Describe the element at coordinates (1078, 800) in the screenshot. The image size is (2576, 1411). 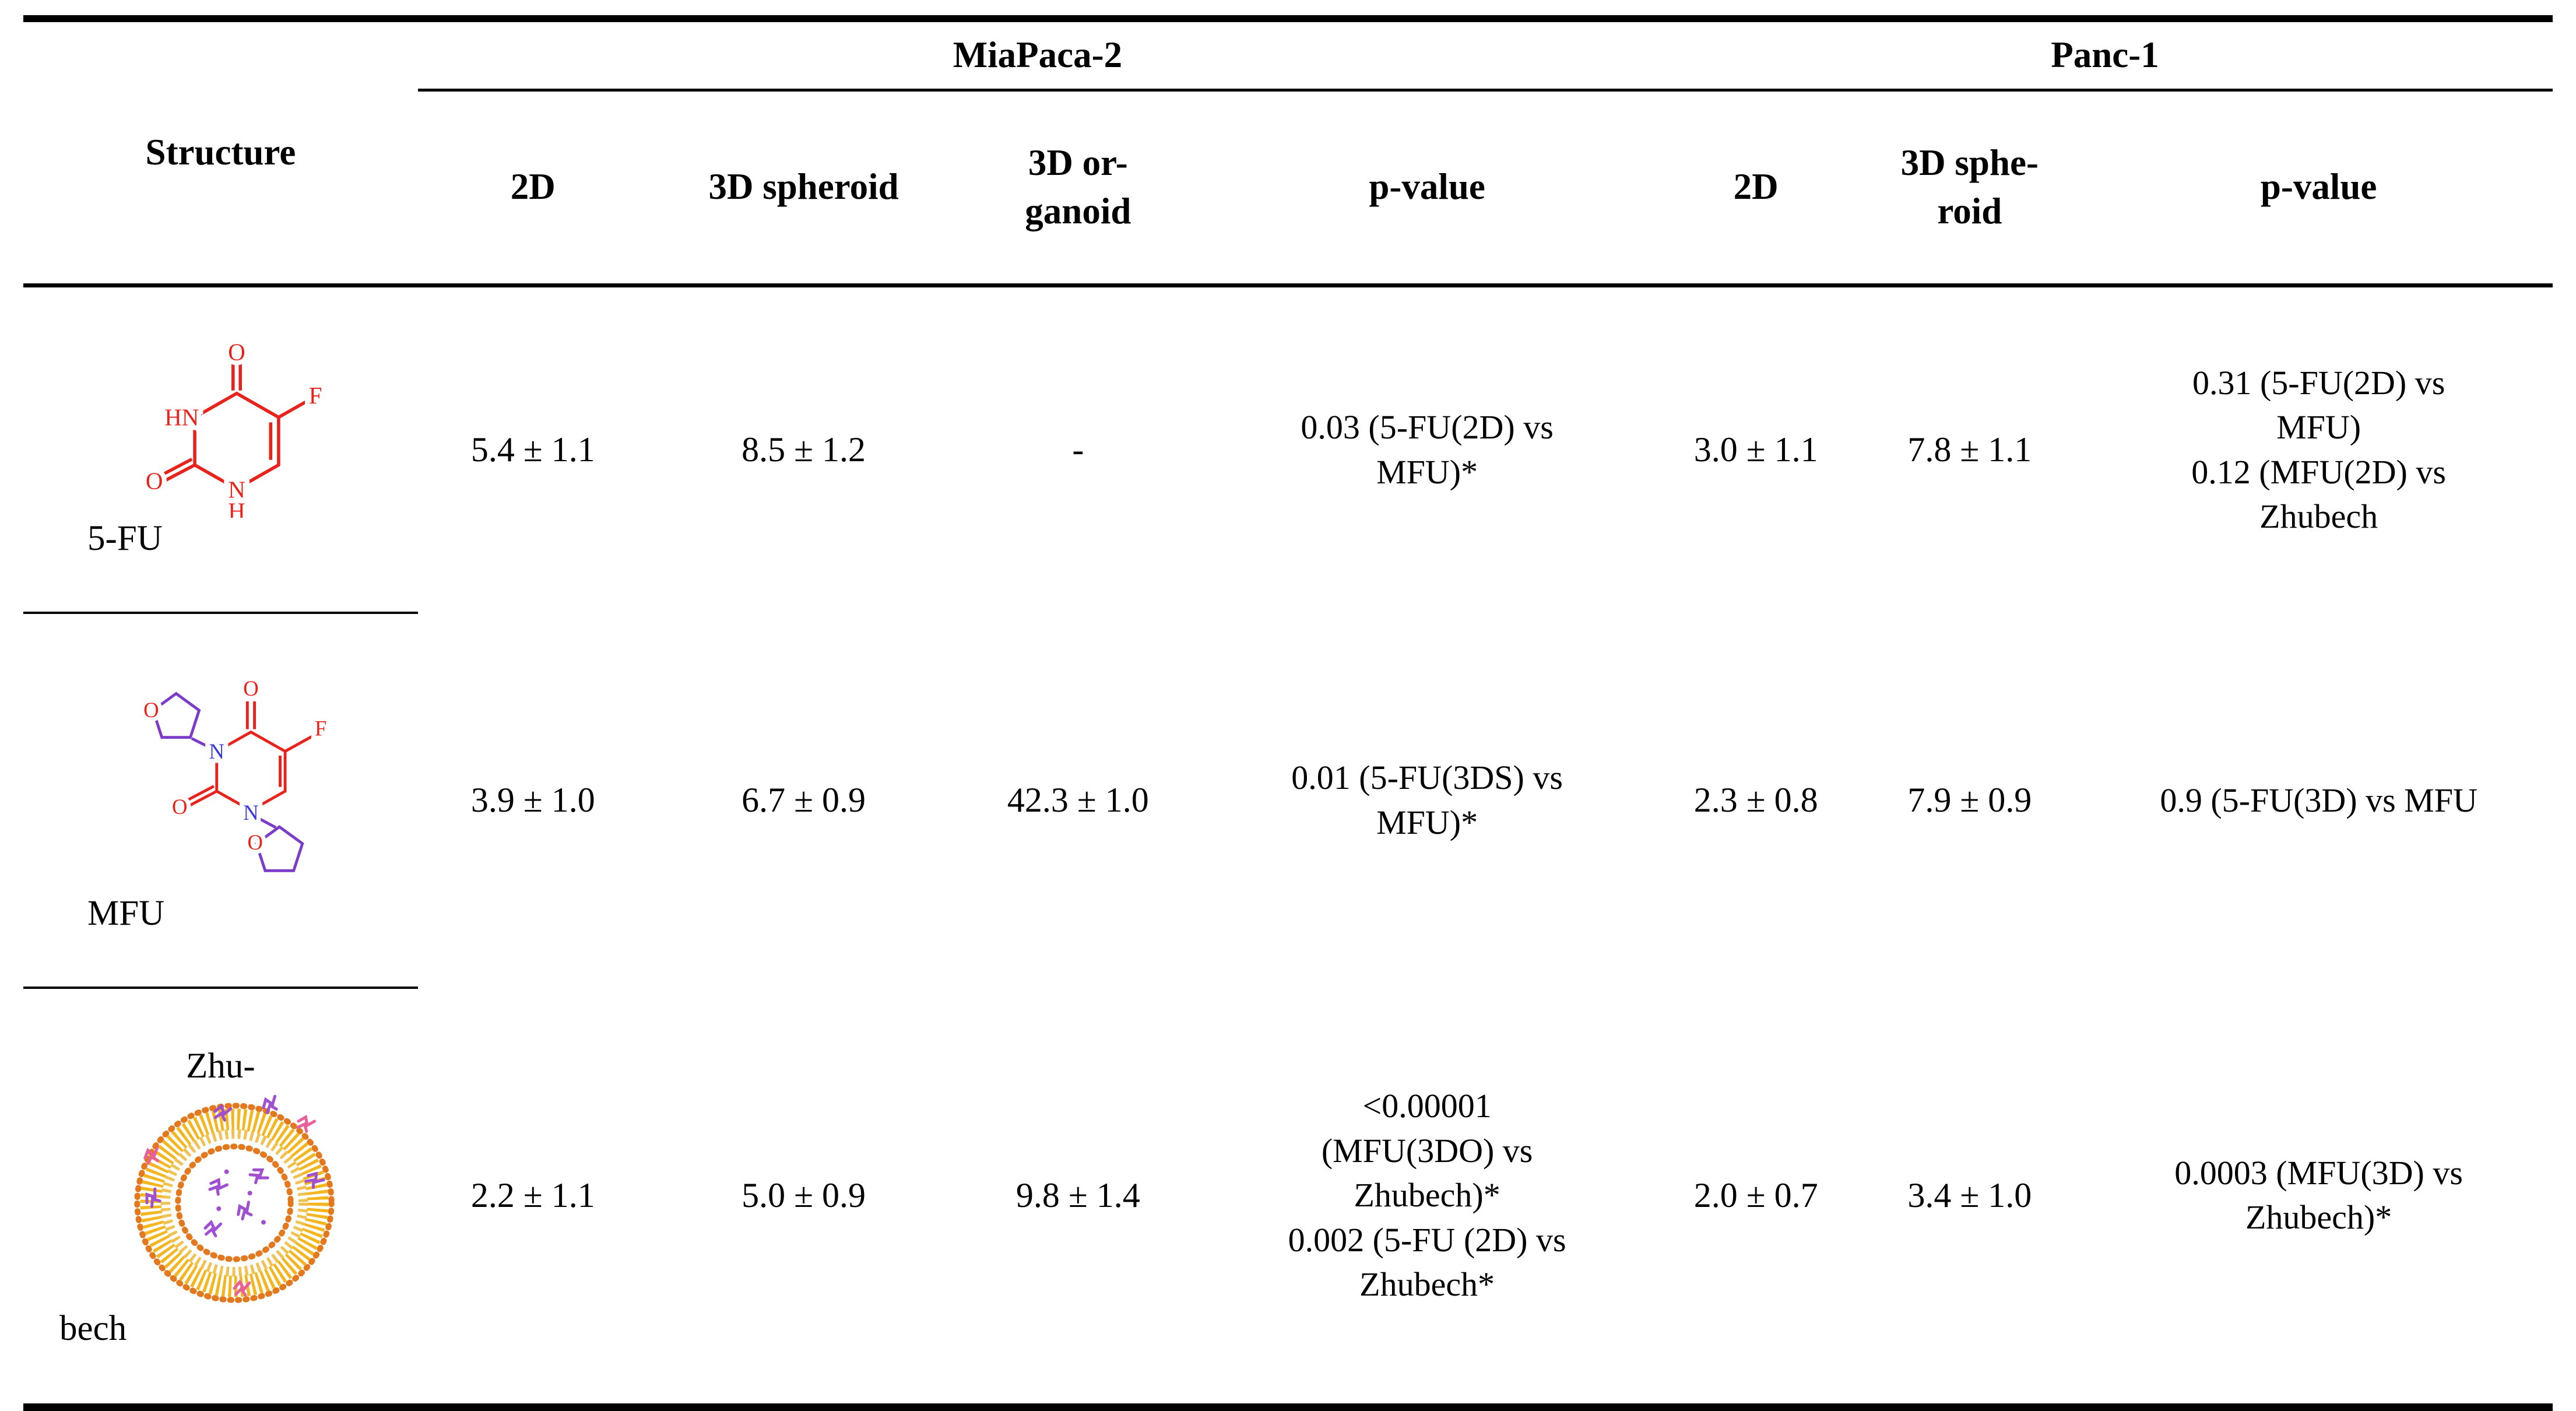
I see `cell-mfu-mia-organoid: 42.3 ± 1.0` at that location.